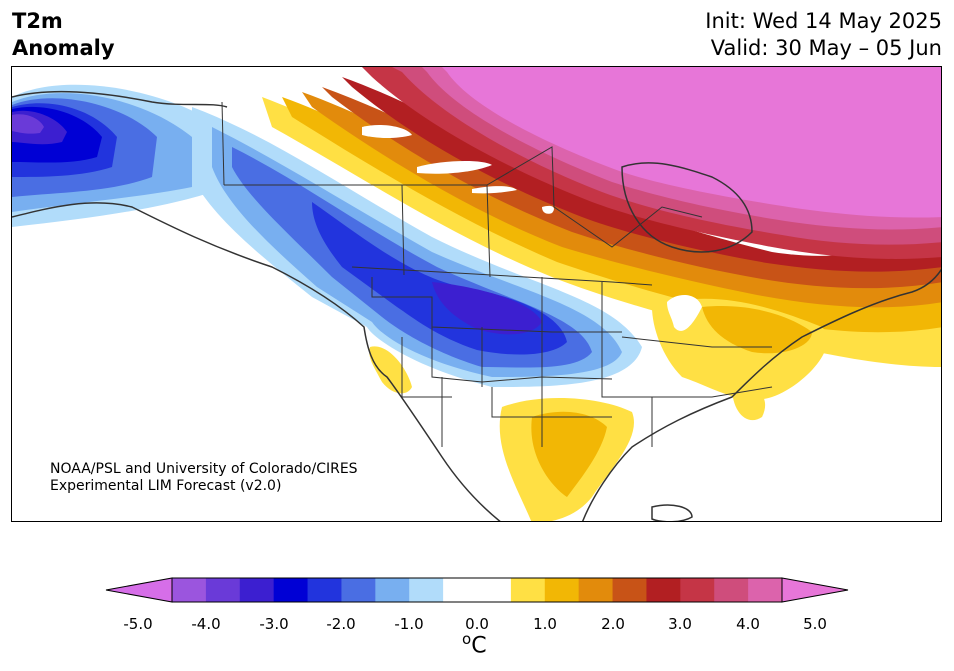 The height and width of the screenshot is (671, 954). I want to click on title-line-1: T2m, so click(37, 21).